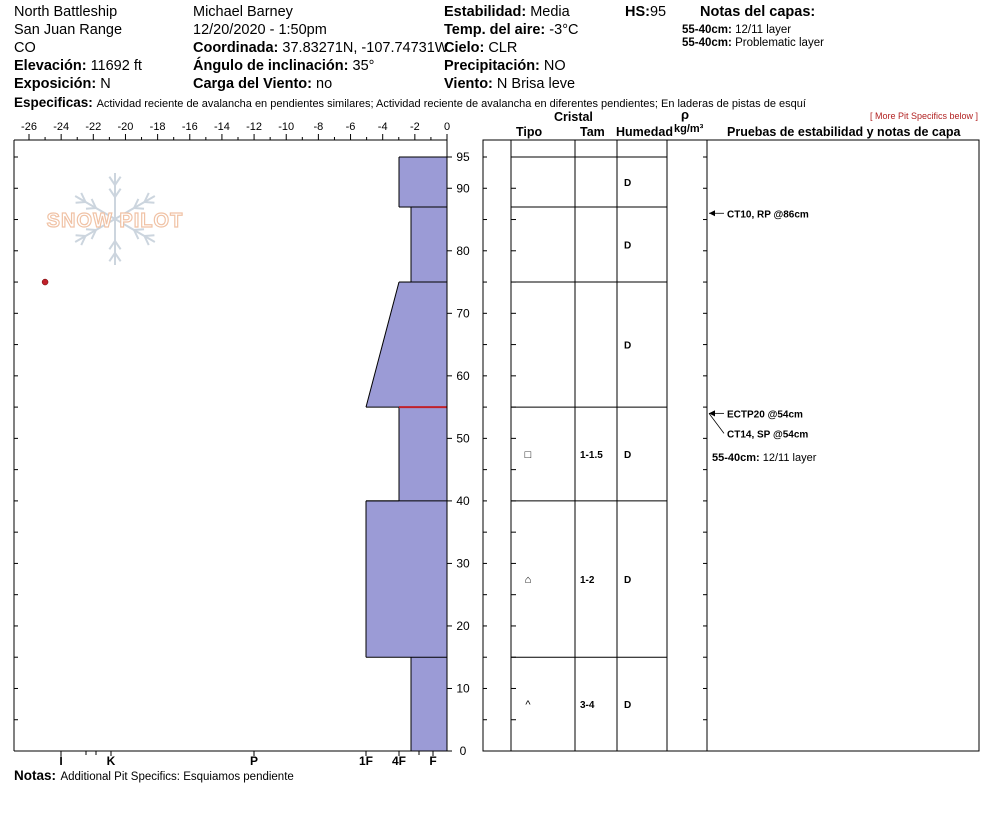  What do you see at coordinates (158, 127) in the screenshot?
I see `temp-tick-label: -18` at bounding box center [158, 127].